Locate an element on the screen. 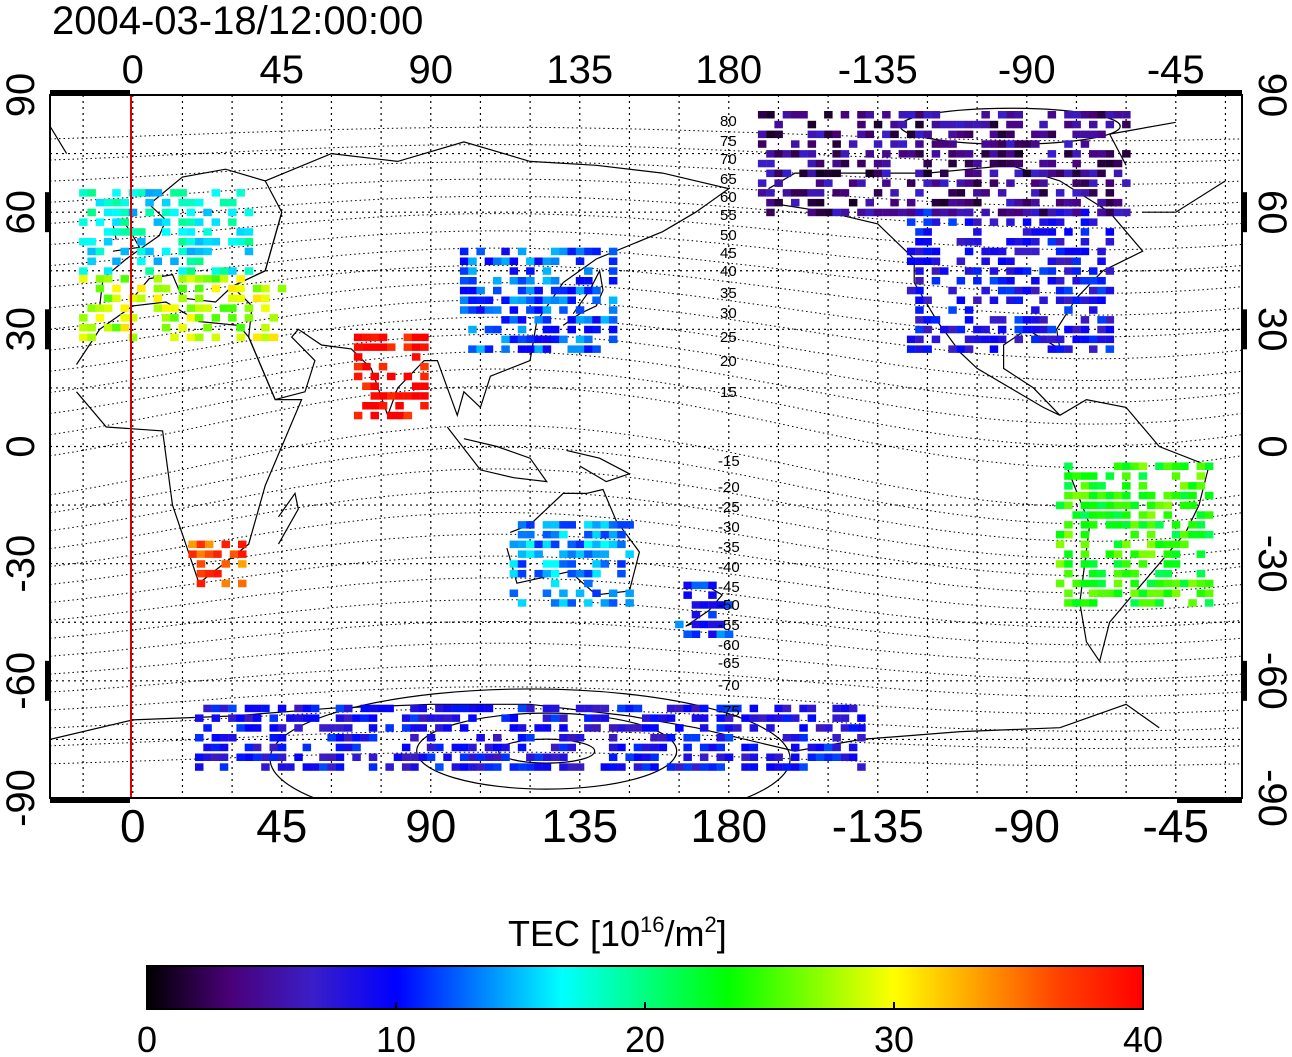 The image size is (1292, 1057). top-lon-tick-label: -135 is located at coordinates (878, 70).